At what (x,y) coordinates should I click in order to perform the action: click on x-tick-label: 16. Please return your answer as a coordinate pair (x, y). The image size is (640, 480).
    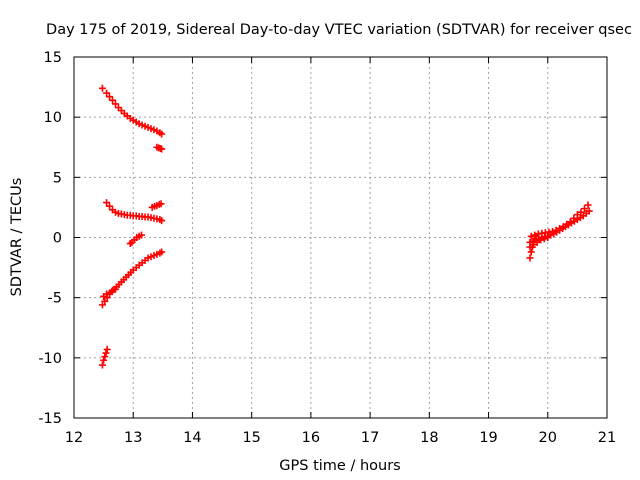
    Looking at the image, I should click on (311, 438).